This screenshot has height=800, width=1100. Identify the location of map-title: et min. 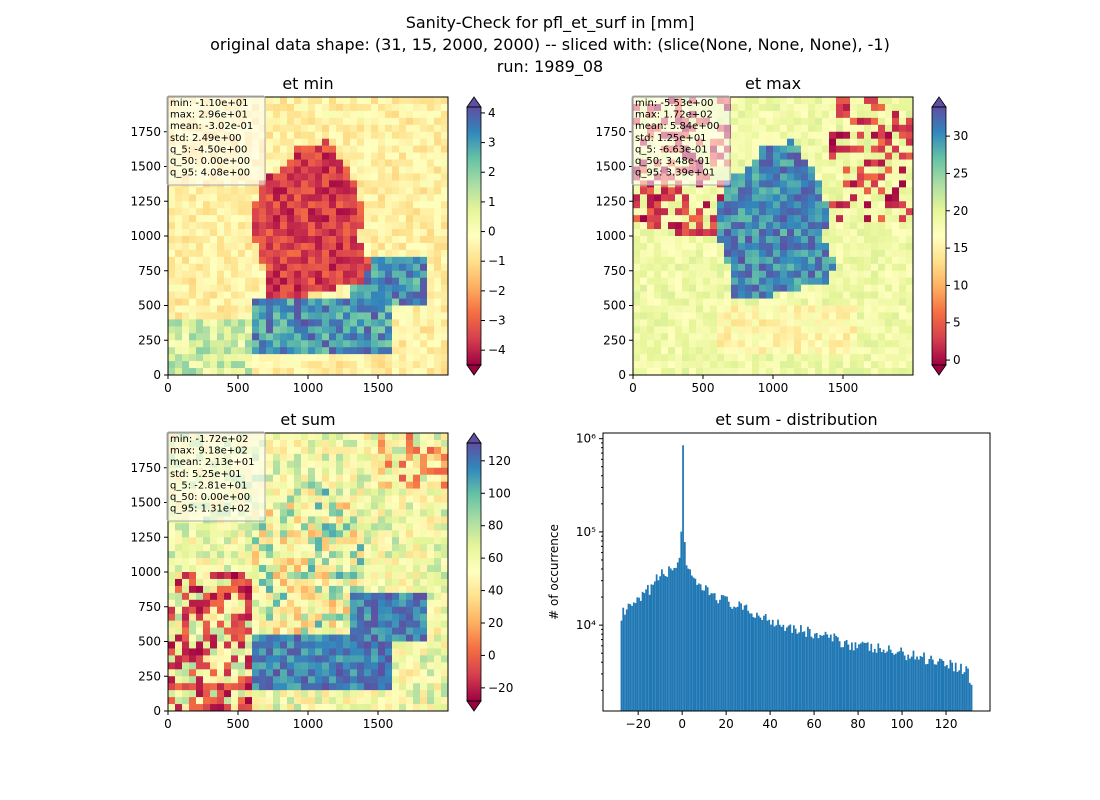
(307, 83).